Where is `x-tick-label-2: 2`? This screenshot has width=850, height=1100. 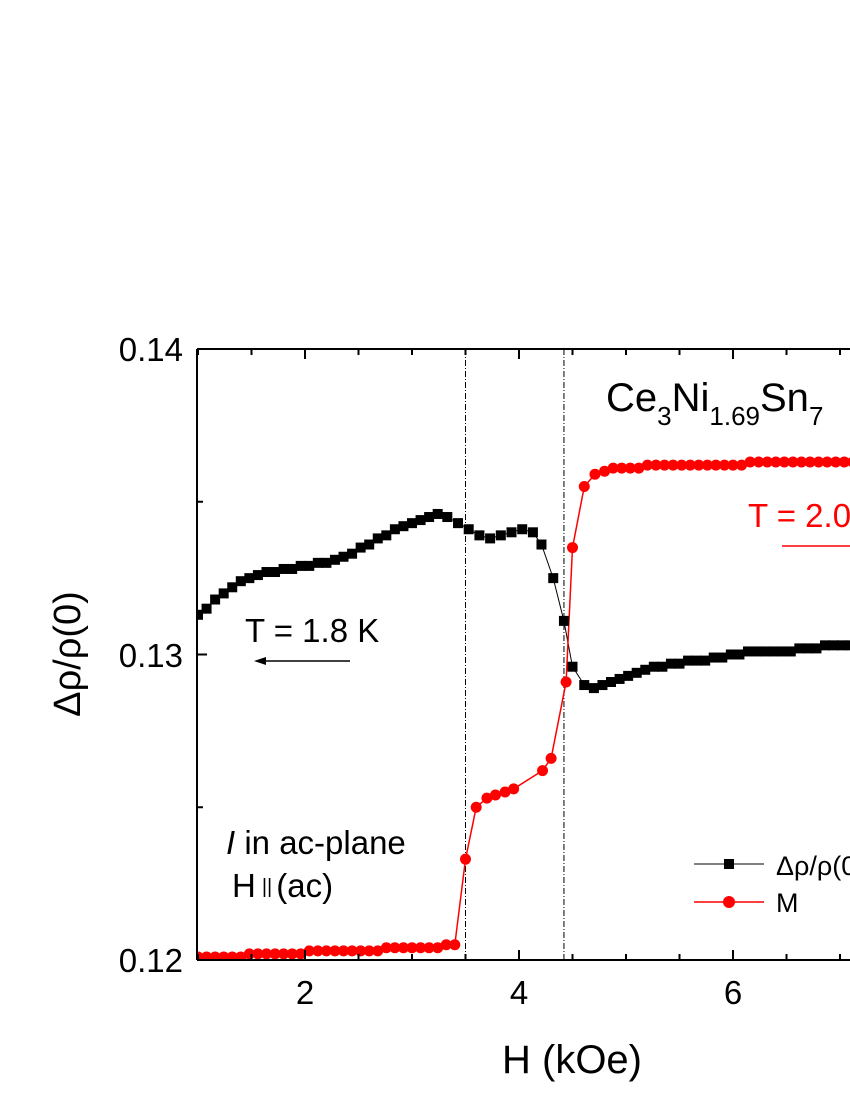 x-tick-label-2: 2 is located at coordinates (305, 992).